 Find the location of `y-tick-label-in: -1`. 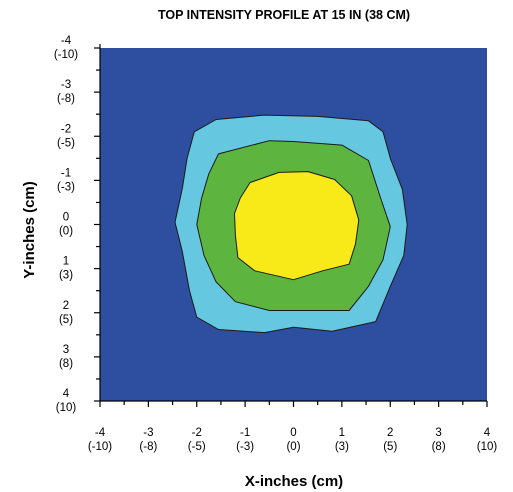

y-tick-label-in: -1 is located at coordinates (66, 173).